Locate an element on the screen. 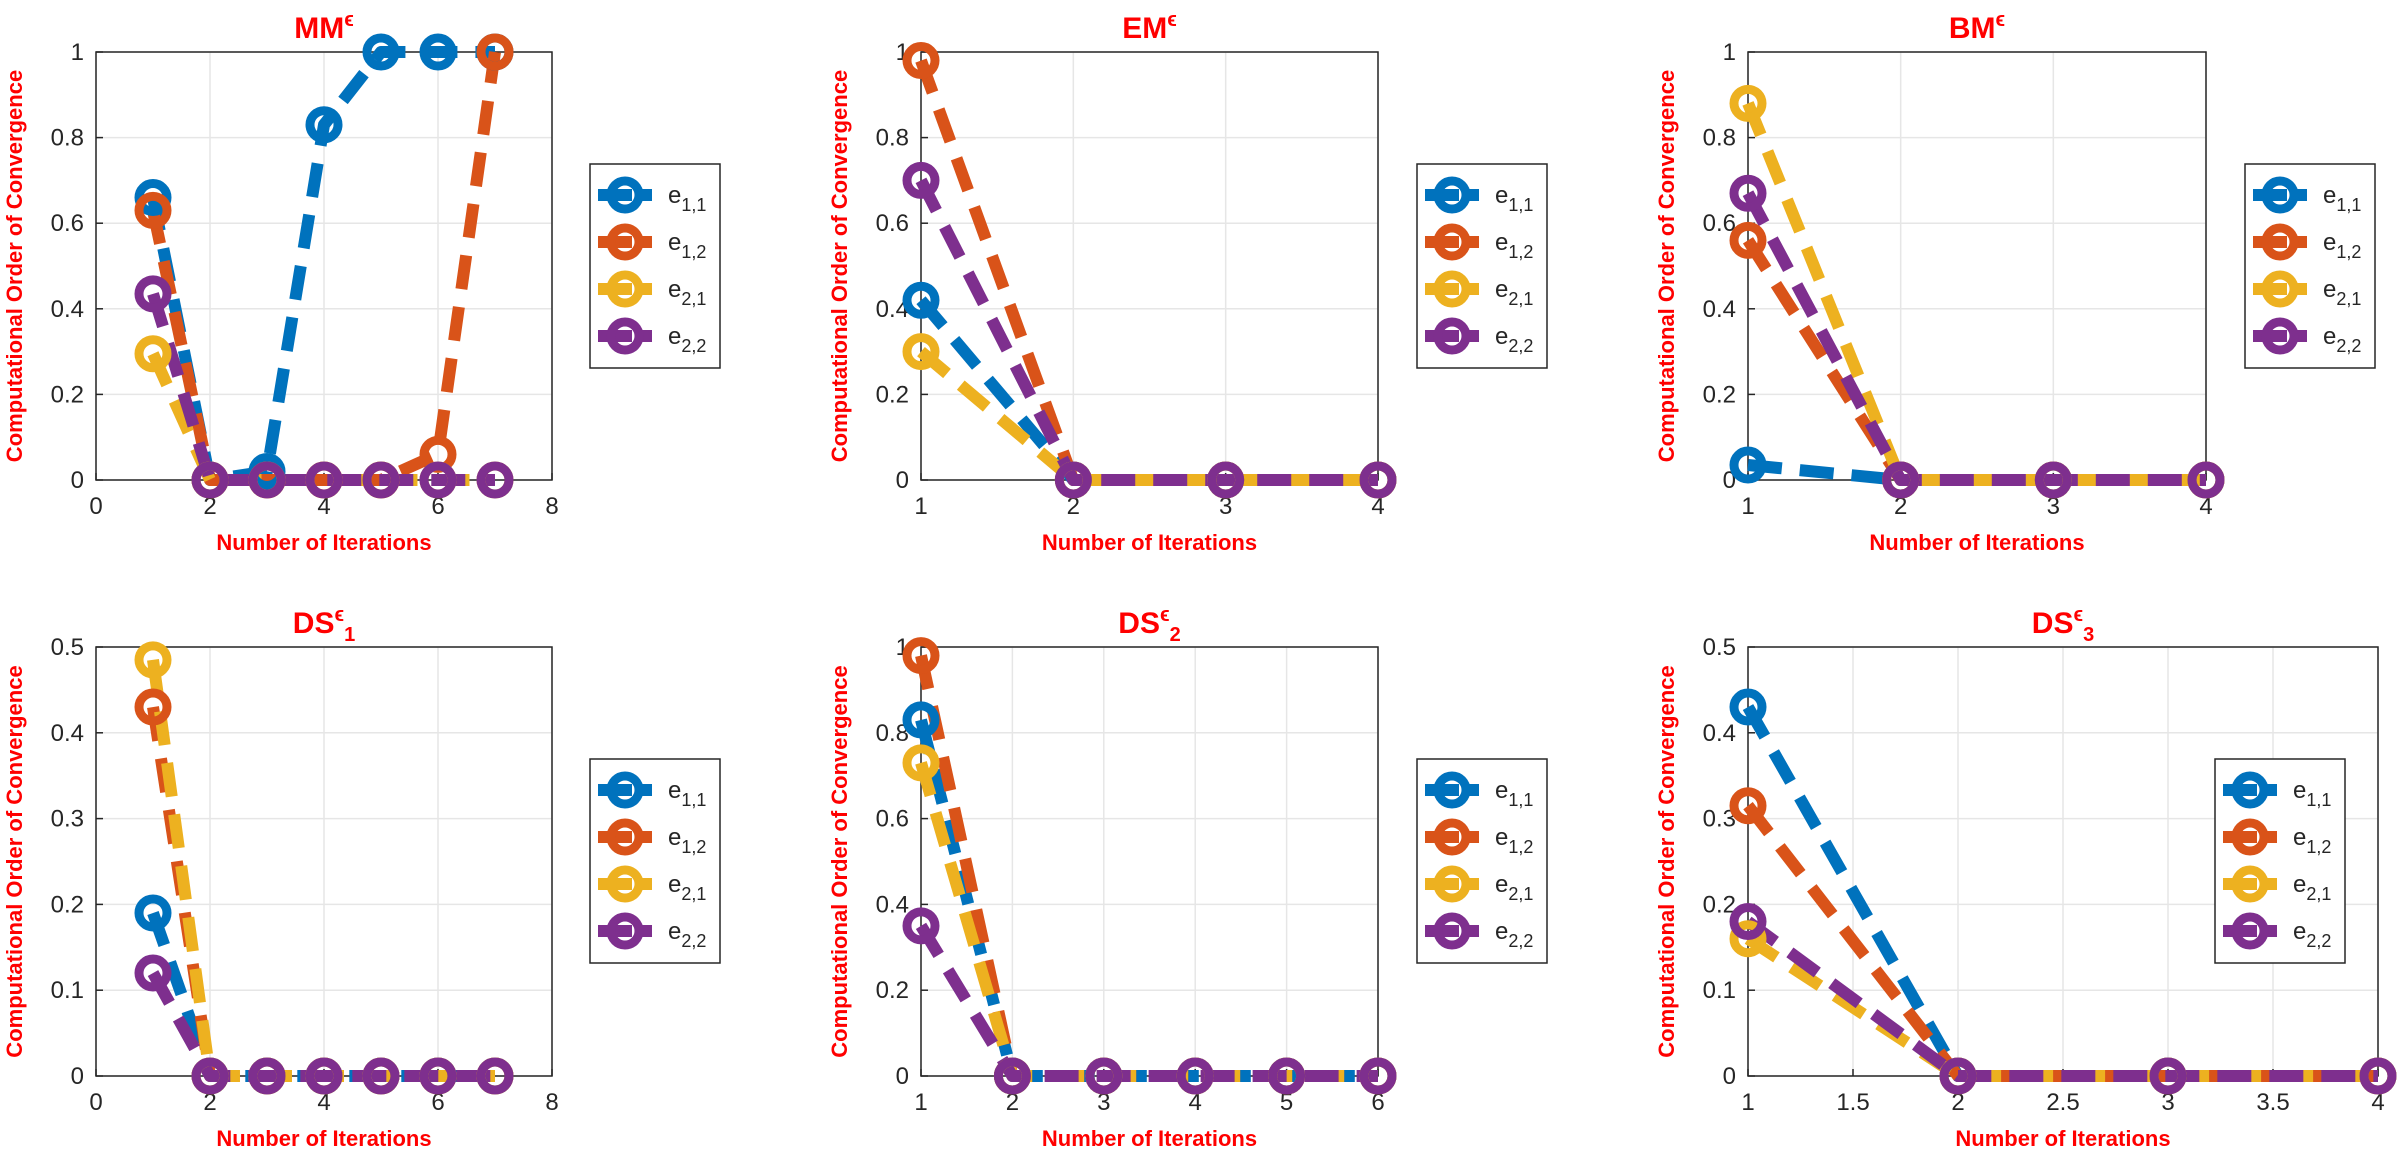 The height and width of the screenshot is (1165, 2407). x-tick-label: 8 is located at coordinates (551, 1102).